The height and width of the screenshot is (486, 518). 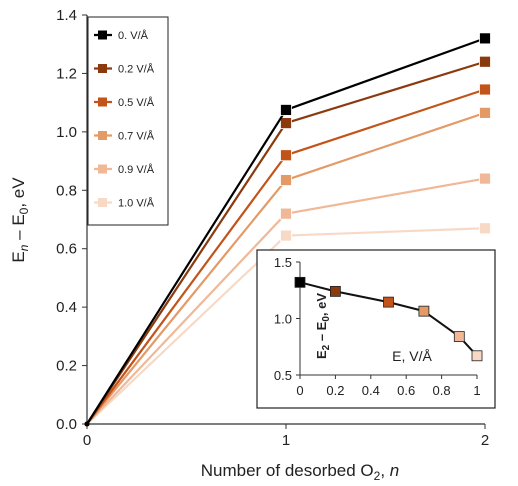 What do you see at coordinates (66, 15) in the screenshot?
I see `y-tick-label: 1.4` at bounding box center [66, 15].